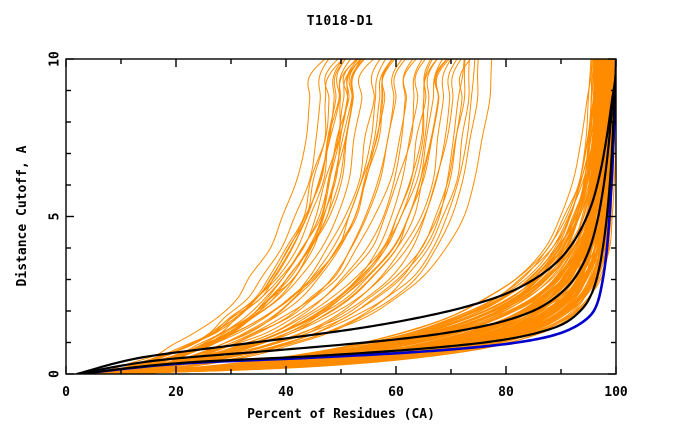  What do you see at coordinates (396, 392) in the screenshot?
I see `x-tick-label: 60` at bounding box center [396, 392].